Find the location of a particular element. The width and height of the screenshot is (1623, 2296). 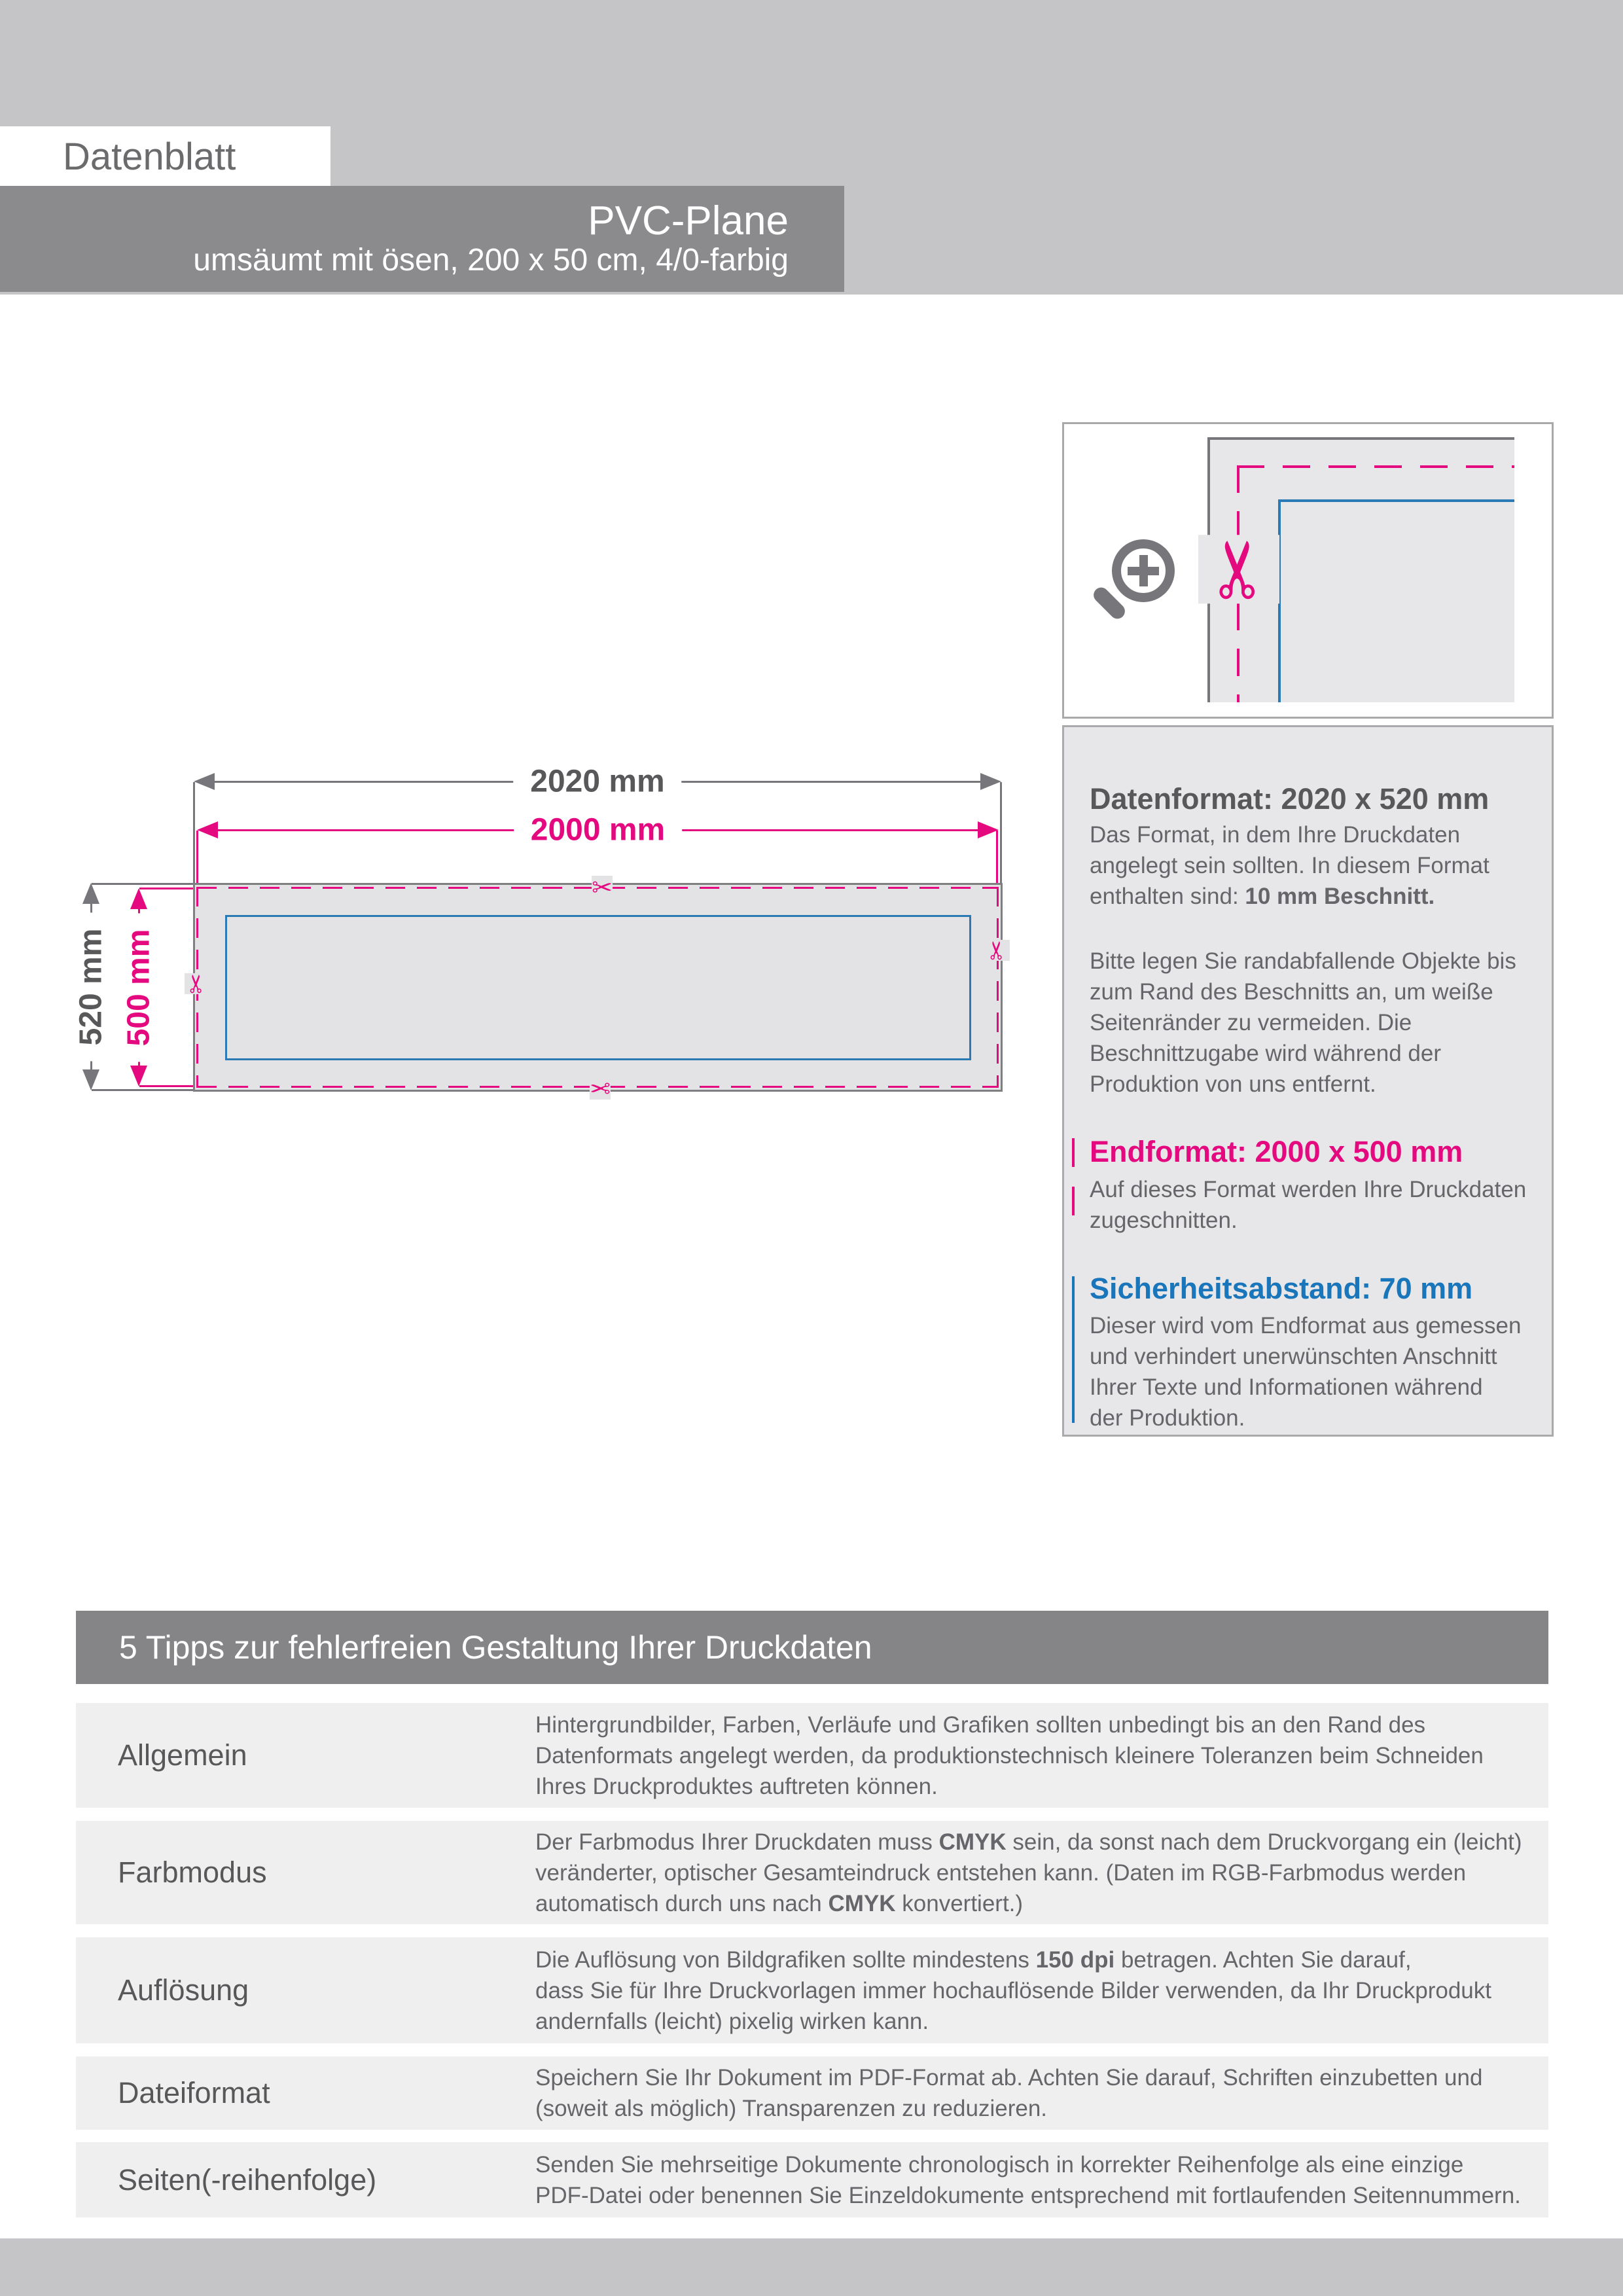

dim-inner-height-label: 500 mm is located at coordinates (138, 987).